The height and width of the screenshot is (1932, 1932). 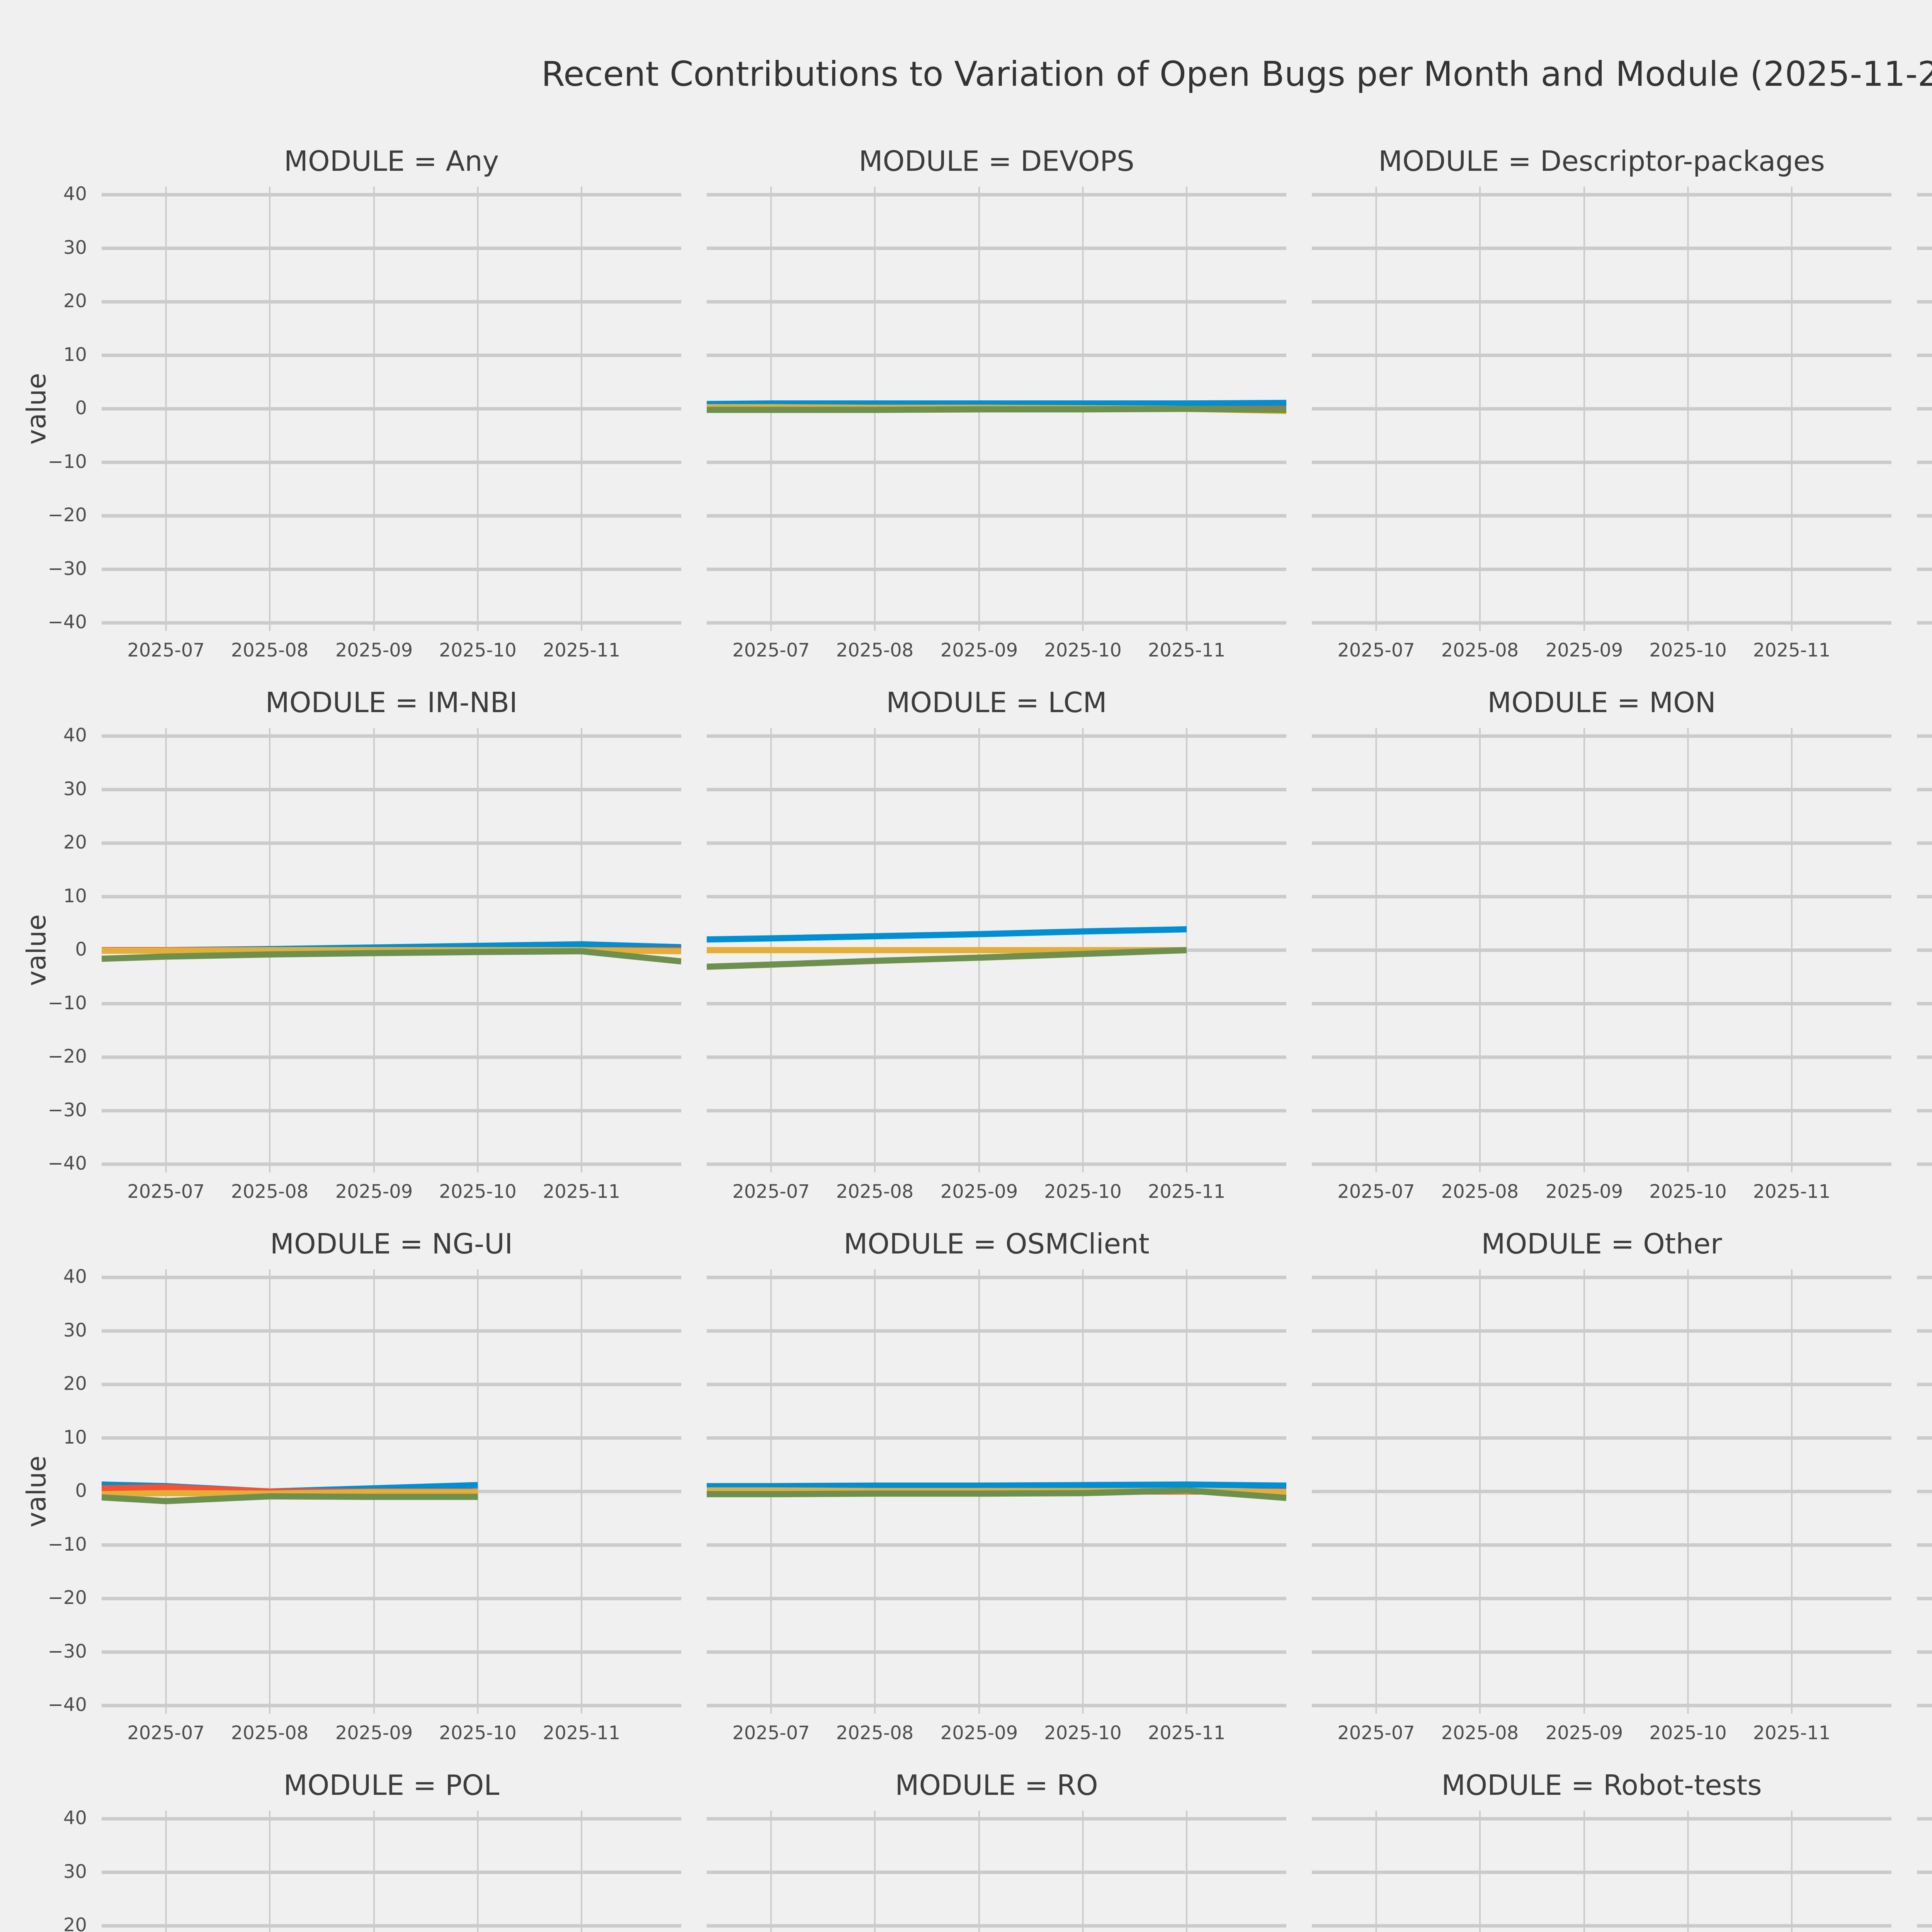 I want to click on facet-title: MODULE = OSMClient, so click(x=997, y=1244).